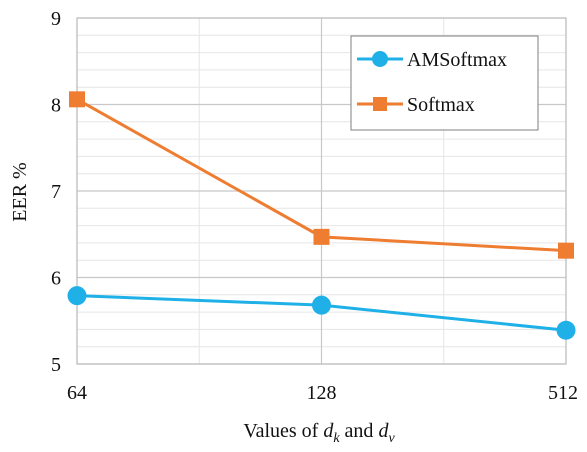 Image resolution: width=587 pixels, height=452 pixels. I want to click on y-tick-label: 6, so click(56, 279).